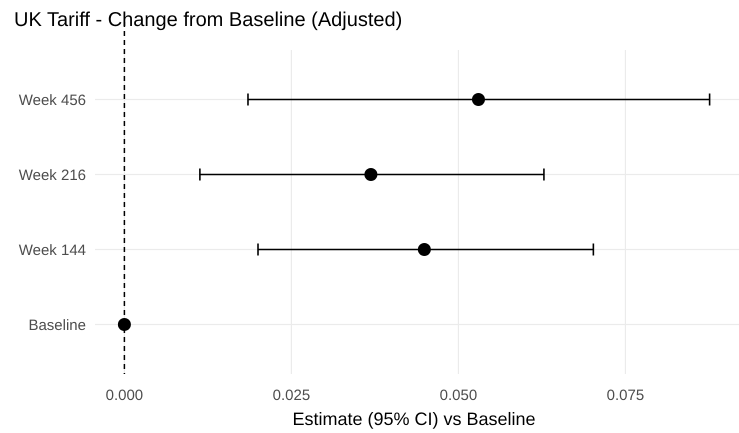  Describe the element at coordinates (459, 395) in the screenshot. I see `x-tick-label: 0.050` at that location.